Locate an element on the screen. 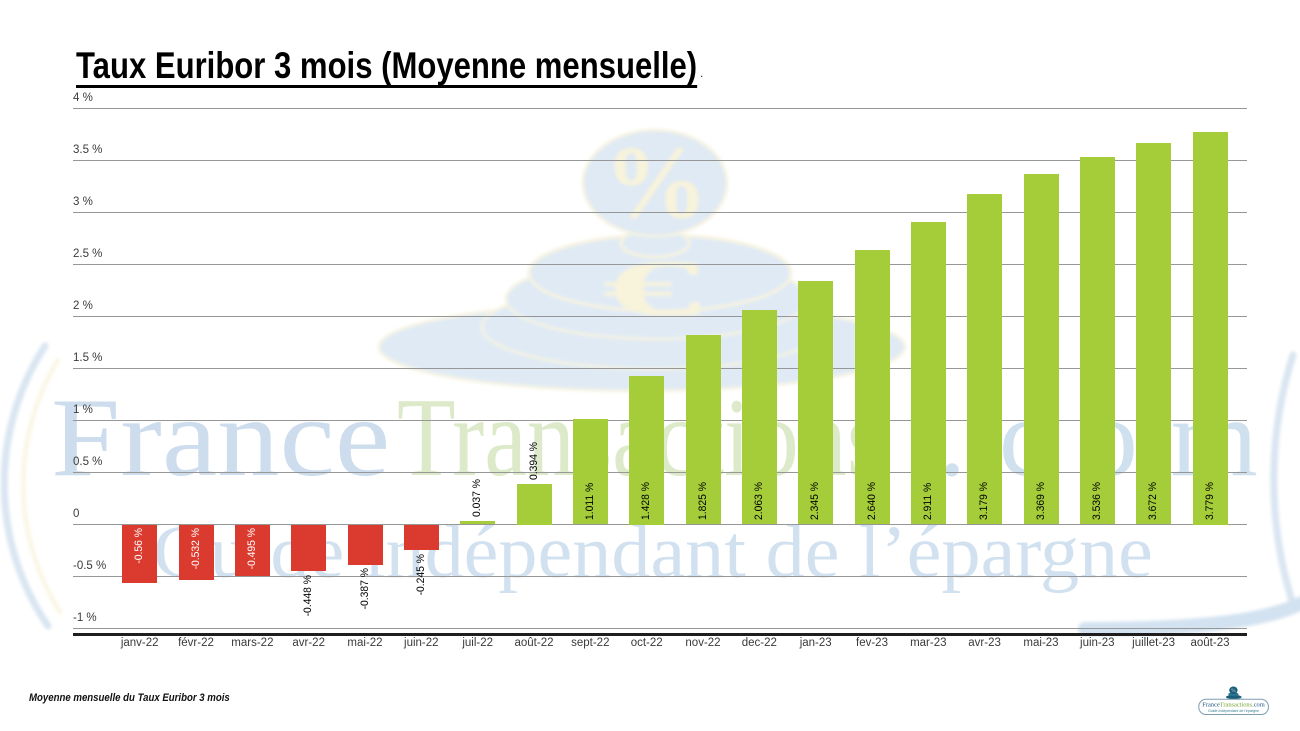 This screenshot has width=1300, height=731. svg-text: FranceTransactions.com is located at coordinates (1233, 705).